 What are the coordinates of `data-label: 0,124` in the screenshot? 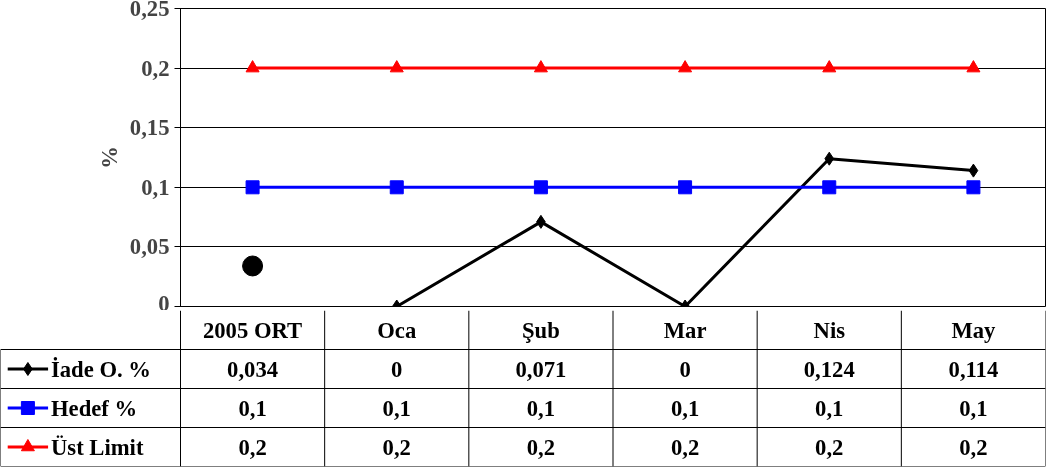 It's located at (829, 369).